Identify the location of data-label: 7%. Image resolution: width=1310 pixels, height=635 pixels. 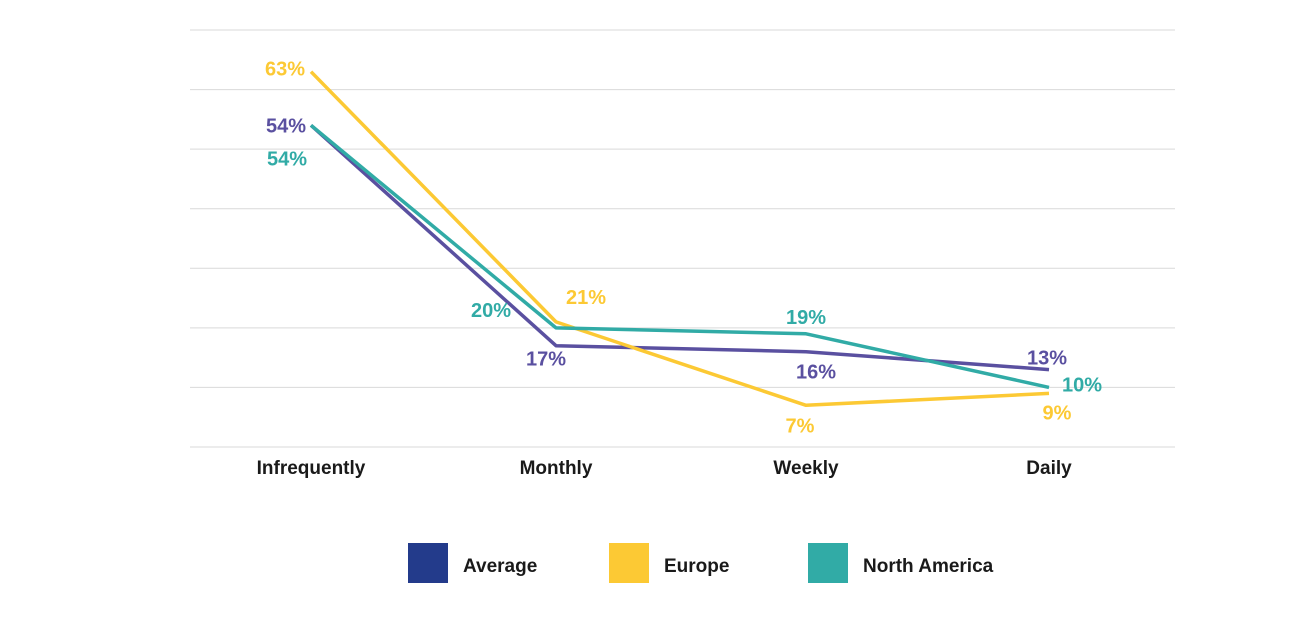
(800, 426).